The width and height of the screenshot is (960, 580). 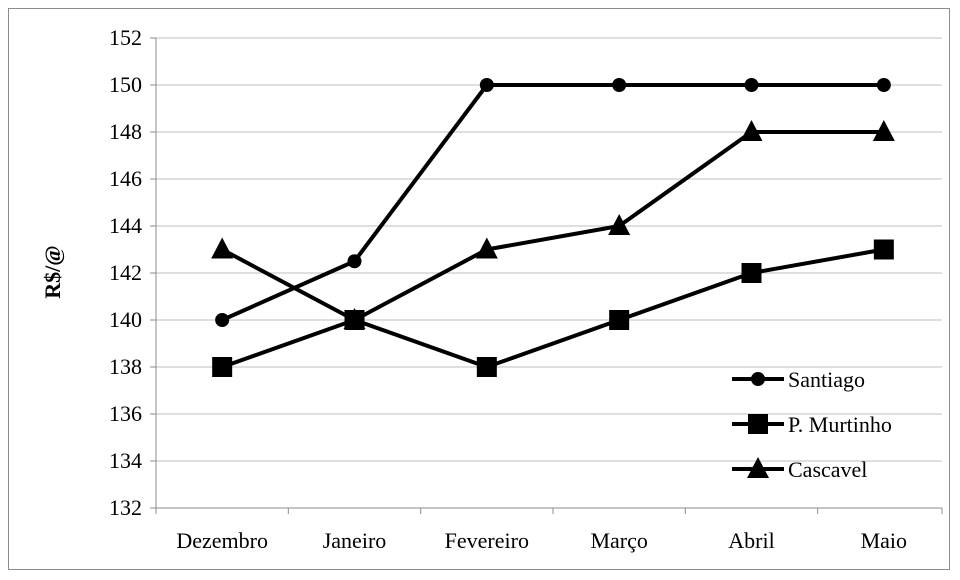 What do you see at coordinates (840, 424) in the screenshot?
I see `legend-label: P. Murtinho` at bounding box center [840, 424].